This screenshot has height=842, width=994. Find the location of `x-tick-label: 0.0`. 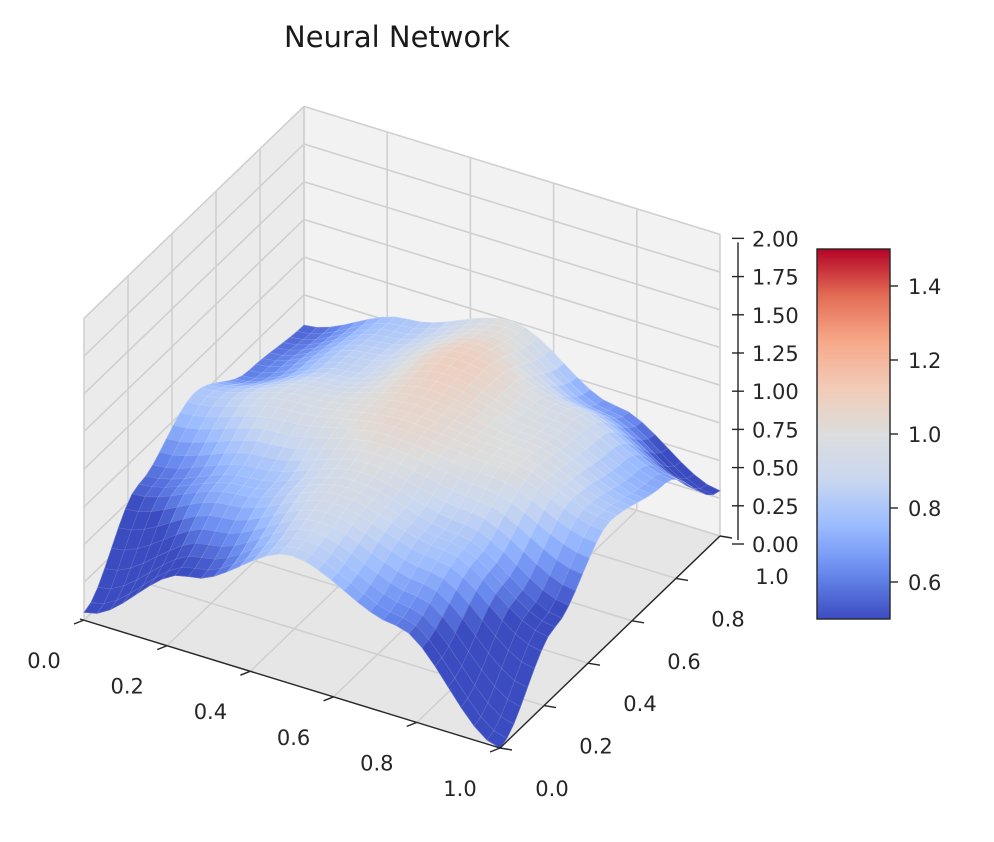

x-tick-label: 0.0 is located at coordinates (43, 661).